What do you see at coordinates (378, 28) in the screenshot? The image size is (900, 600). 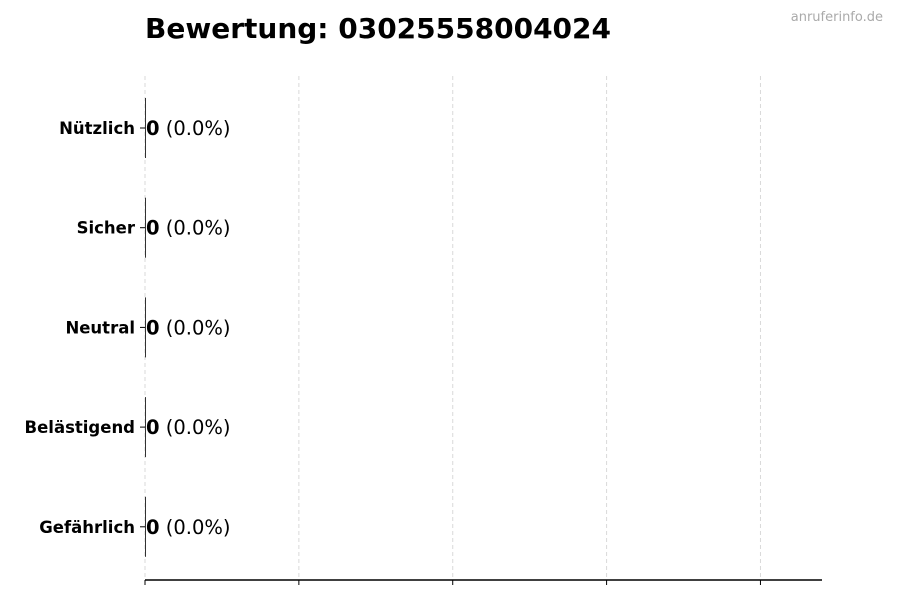 I see `chart-title: Bewertung: 03025558004024` at bounding box center [378, 28].